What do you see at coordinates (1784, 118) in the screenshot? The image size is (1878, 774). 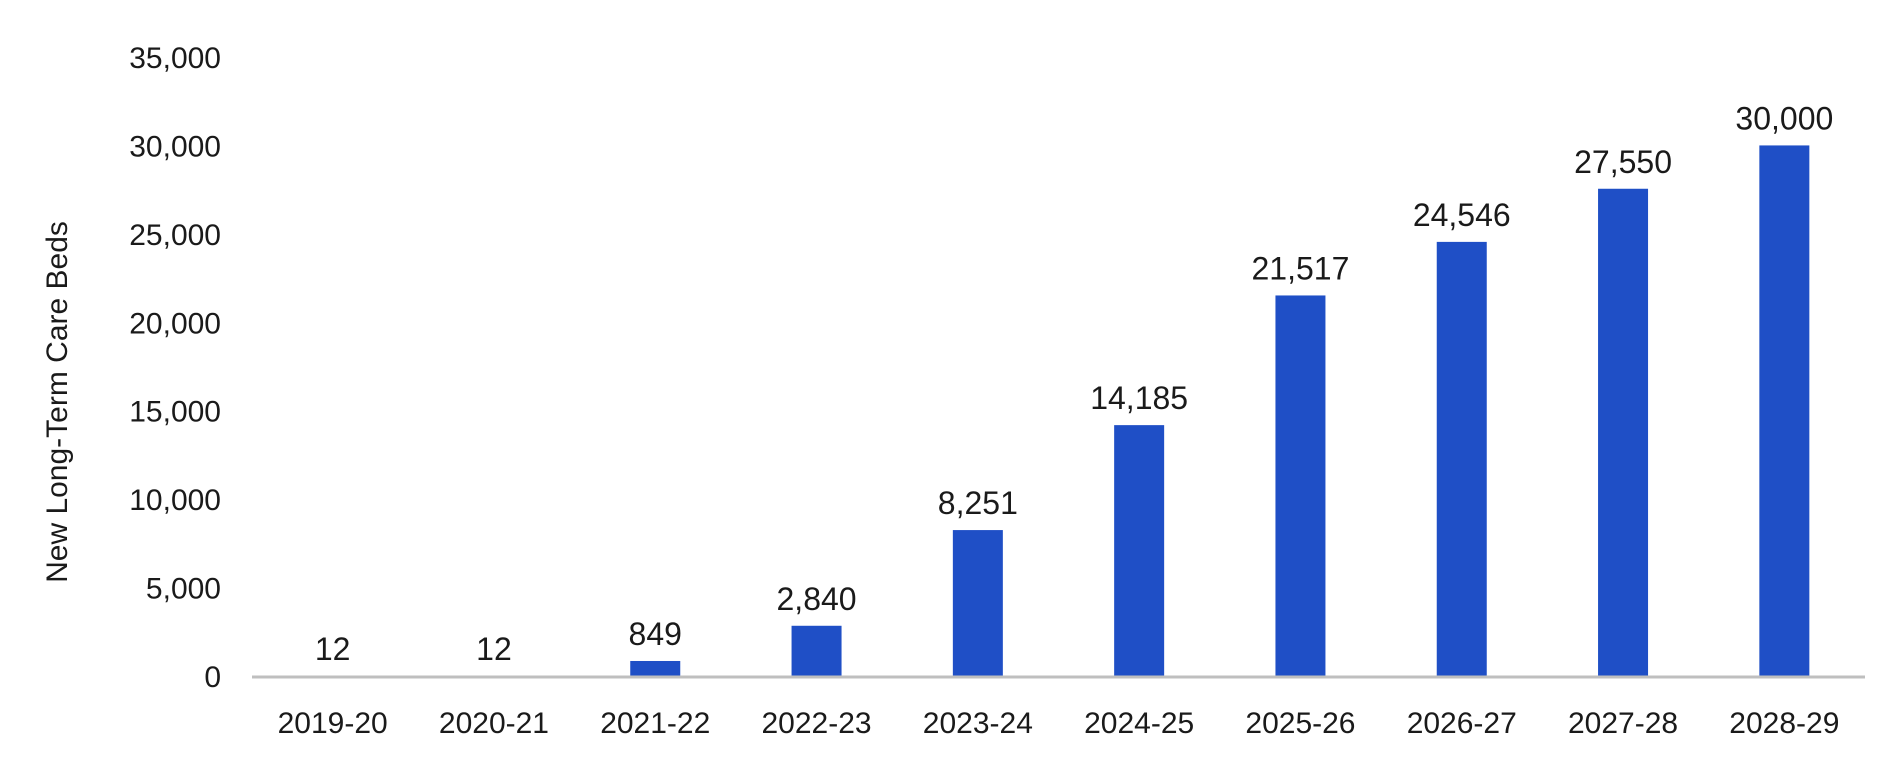 I see `data-label: 30,000` at bounding box center [1784, 118].